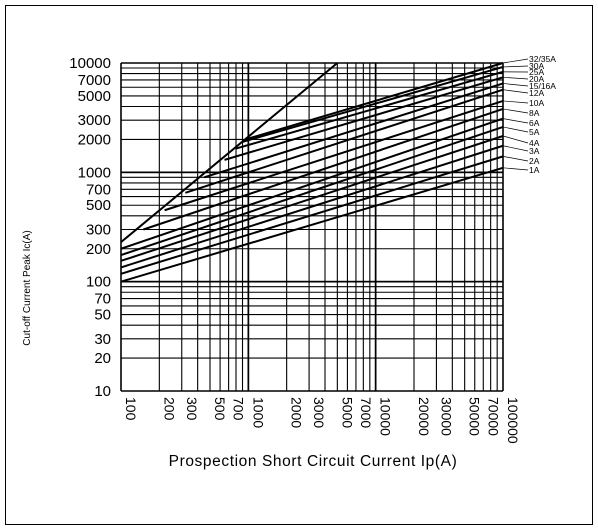 The image size is (598, 530). Describe the element at coordinates (98, 282) in the screenshot. I see `y-tick-label: 100` at that location.